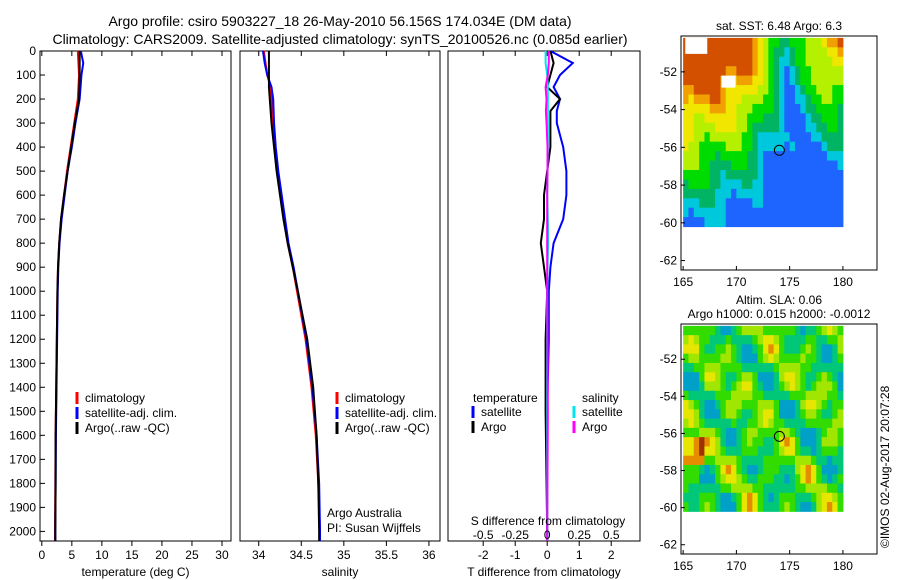  I want to click on x-tick-label: 36, so click(429, 555).